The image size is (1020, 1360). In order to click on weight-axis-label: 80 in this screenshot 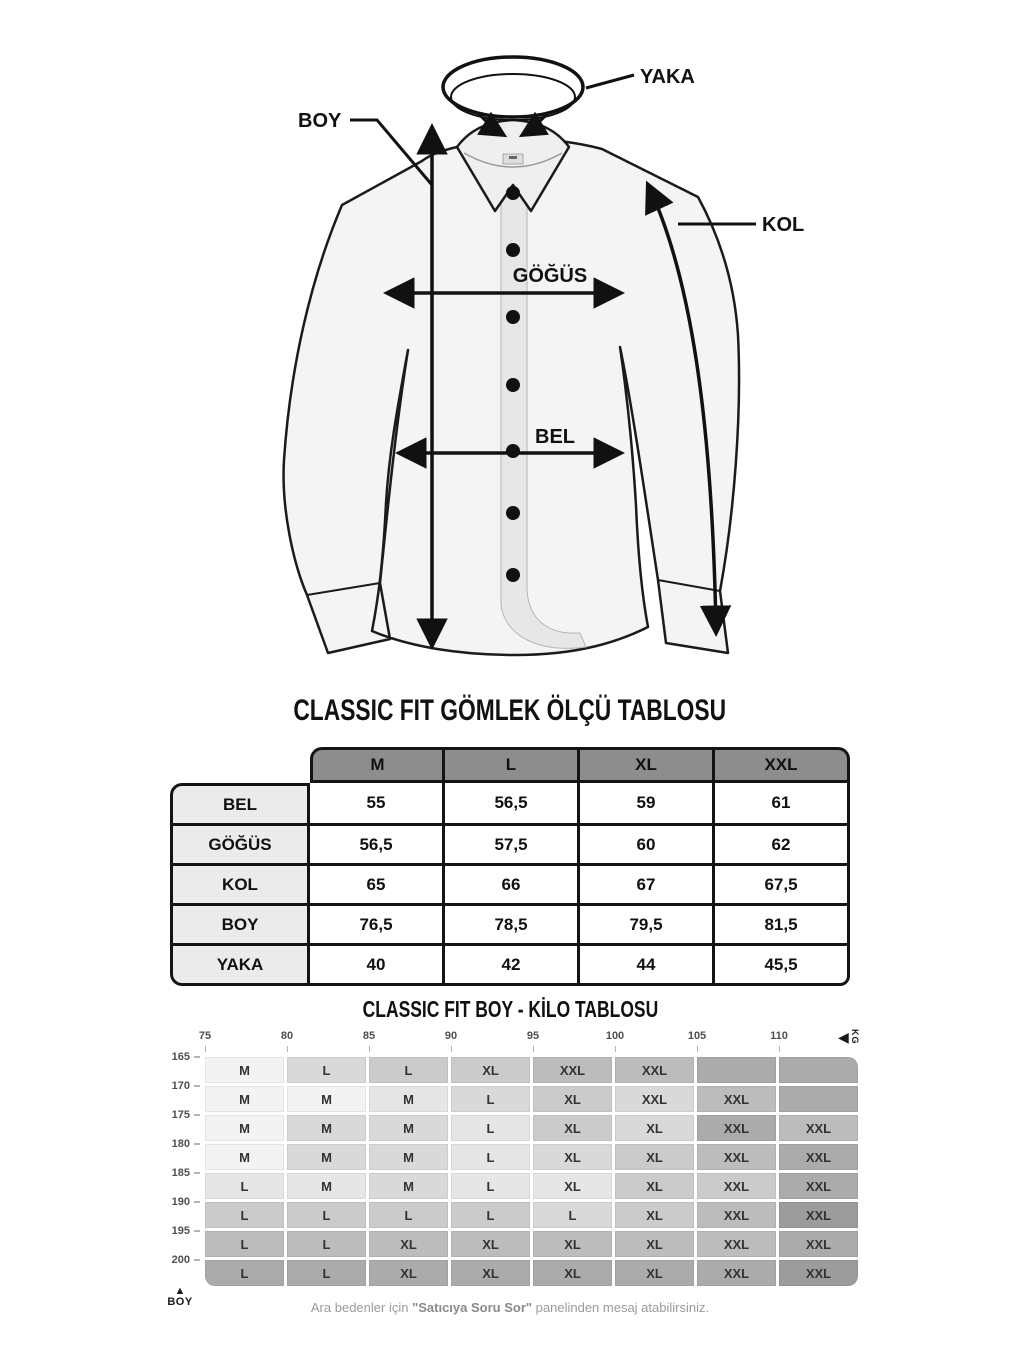, I will do `click(287, 1036)`.